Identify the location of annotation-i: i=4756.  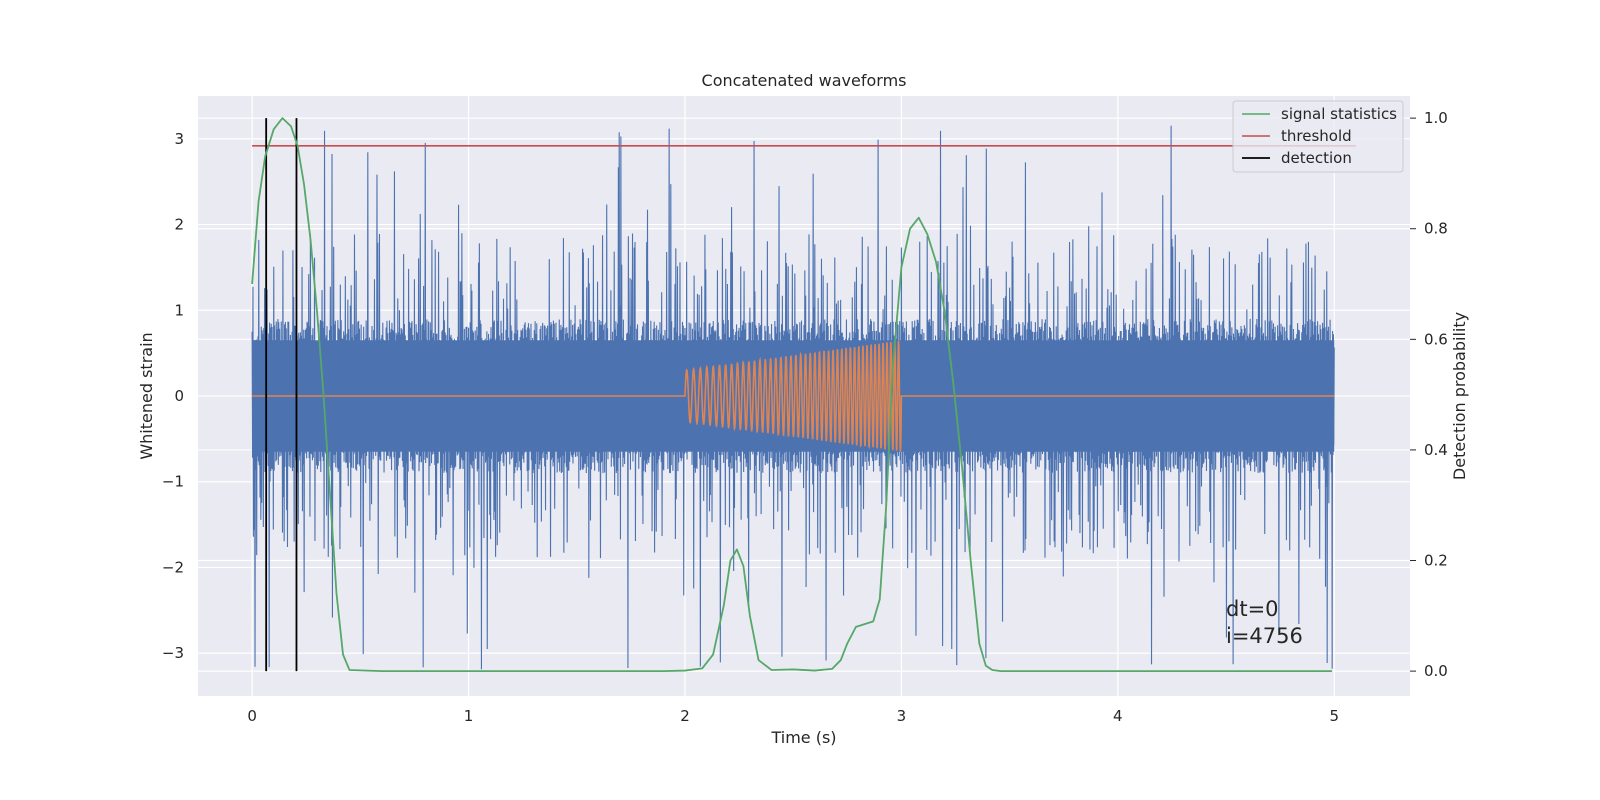
(1264, 636).